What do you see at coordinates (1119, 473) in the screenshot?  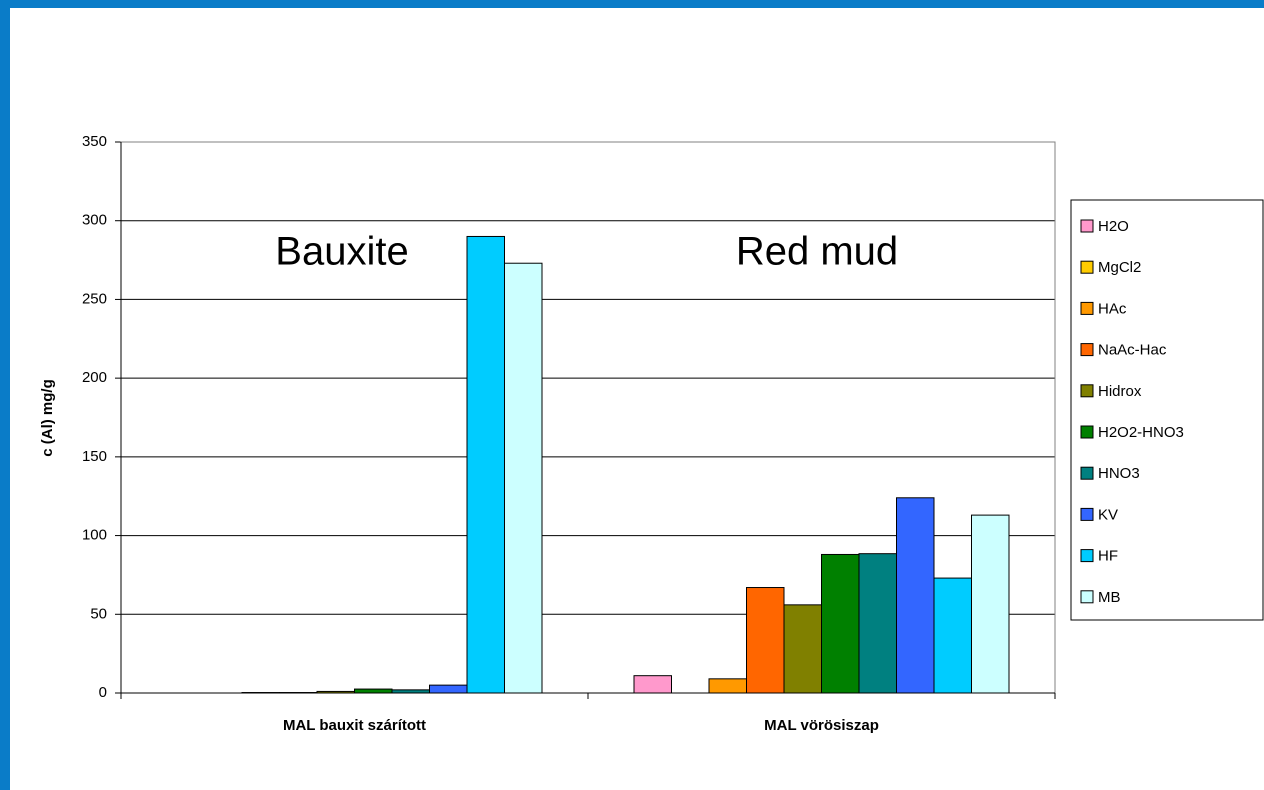 I see `legend-label: HNO3` at bounding box center [1119, 473].